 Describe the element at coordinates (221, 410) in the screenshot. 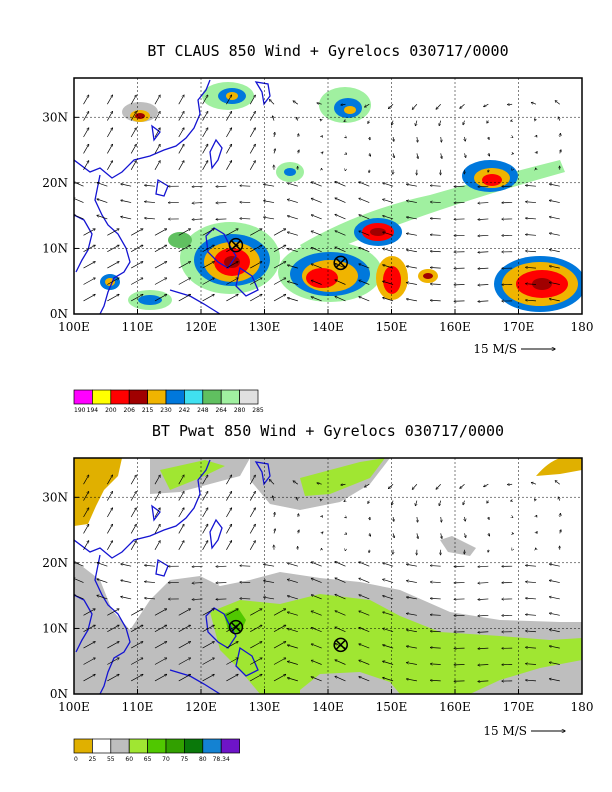

I see `colorbar-label: 264` at that location.